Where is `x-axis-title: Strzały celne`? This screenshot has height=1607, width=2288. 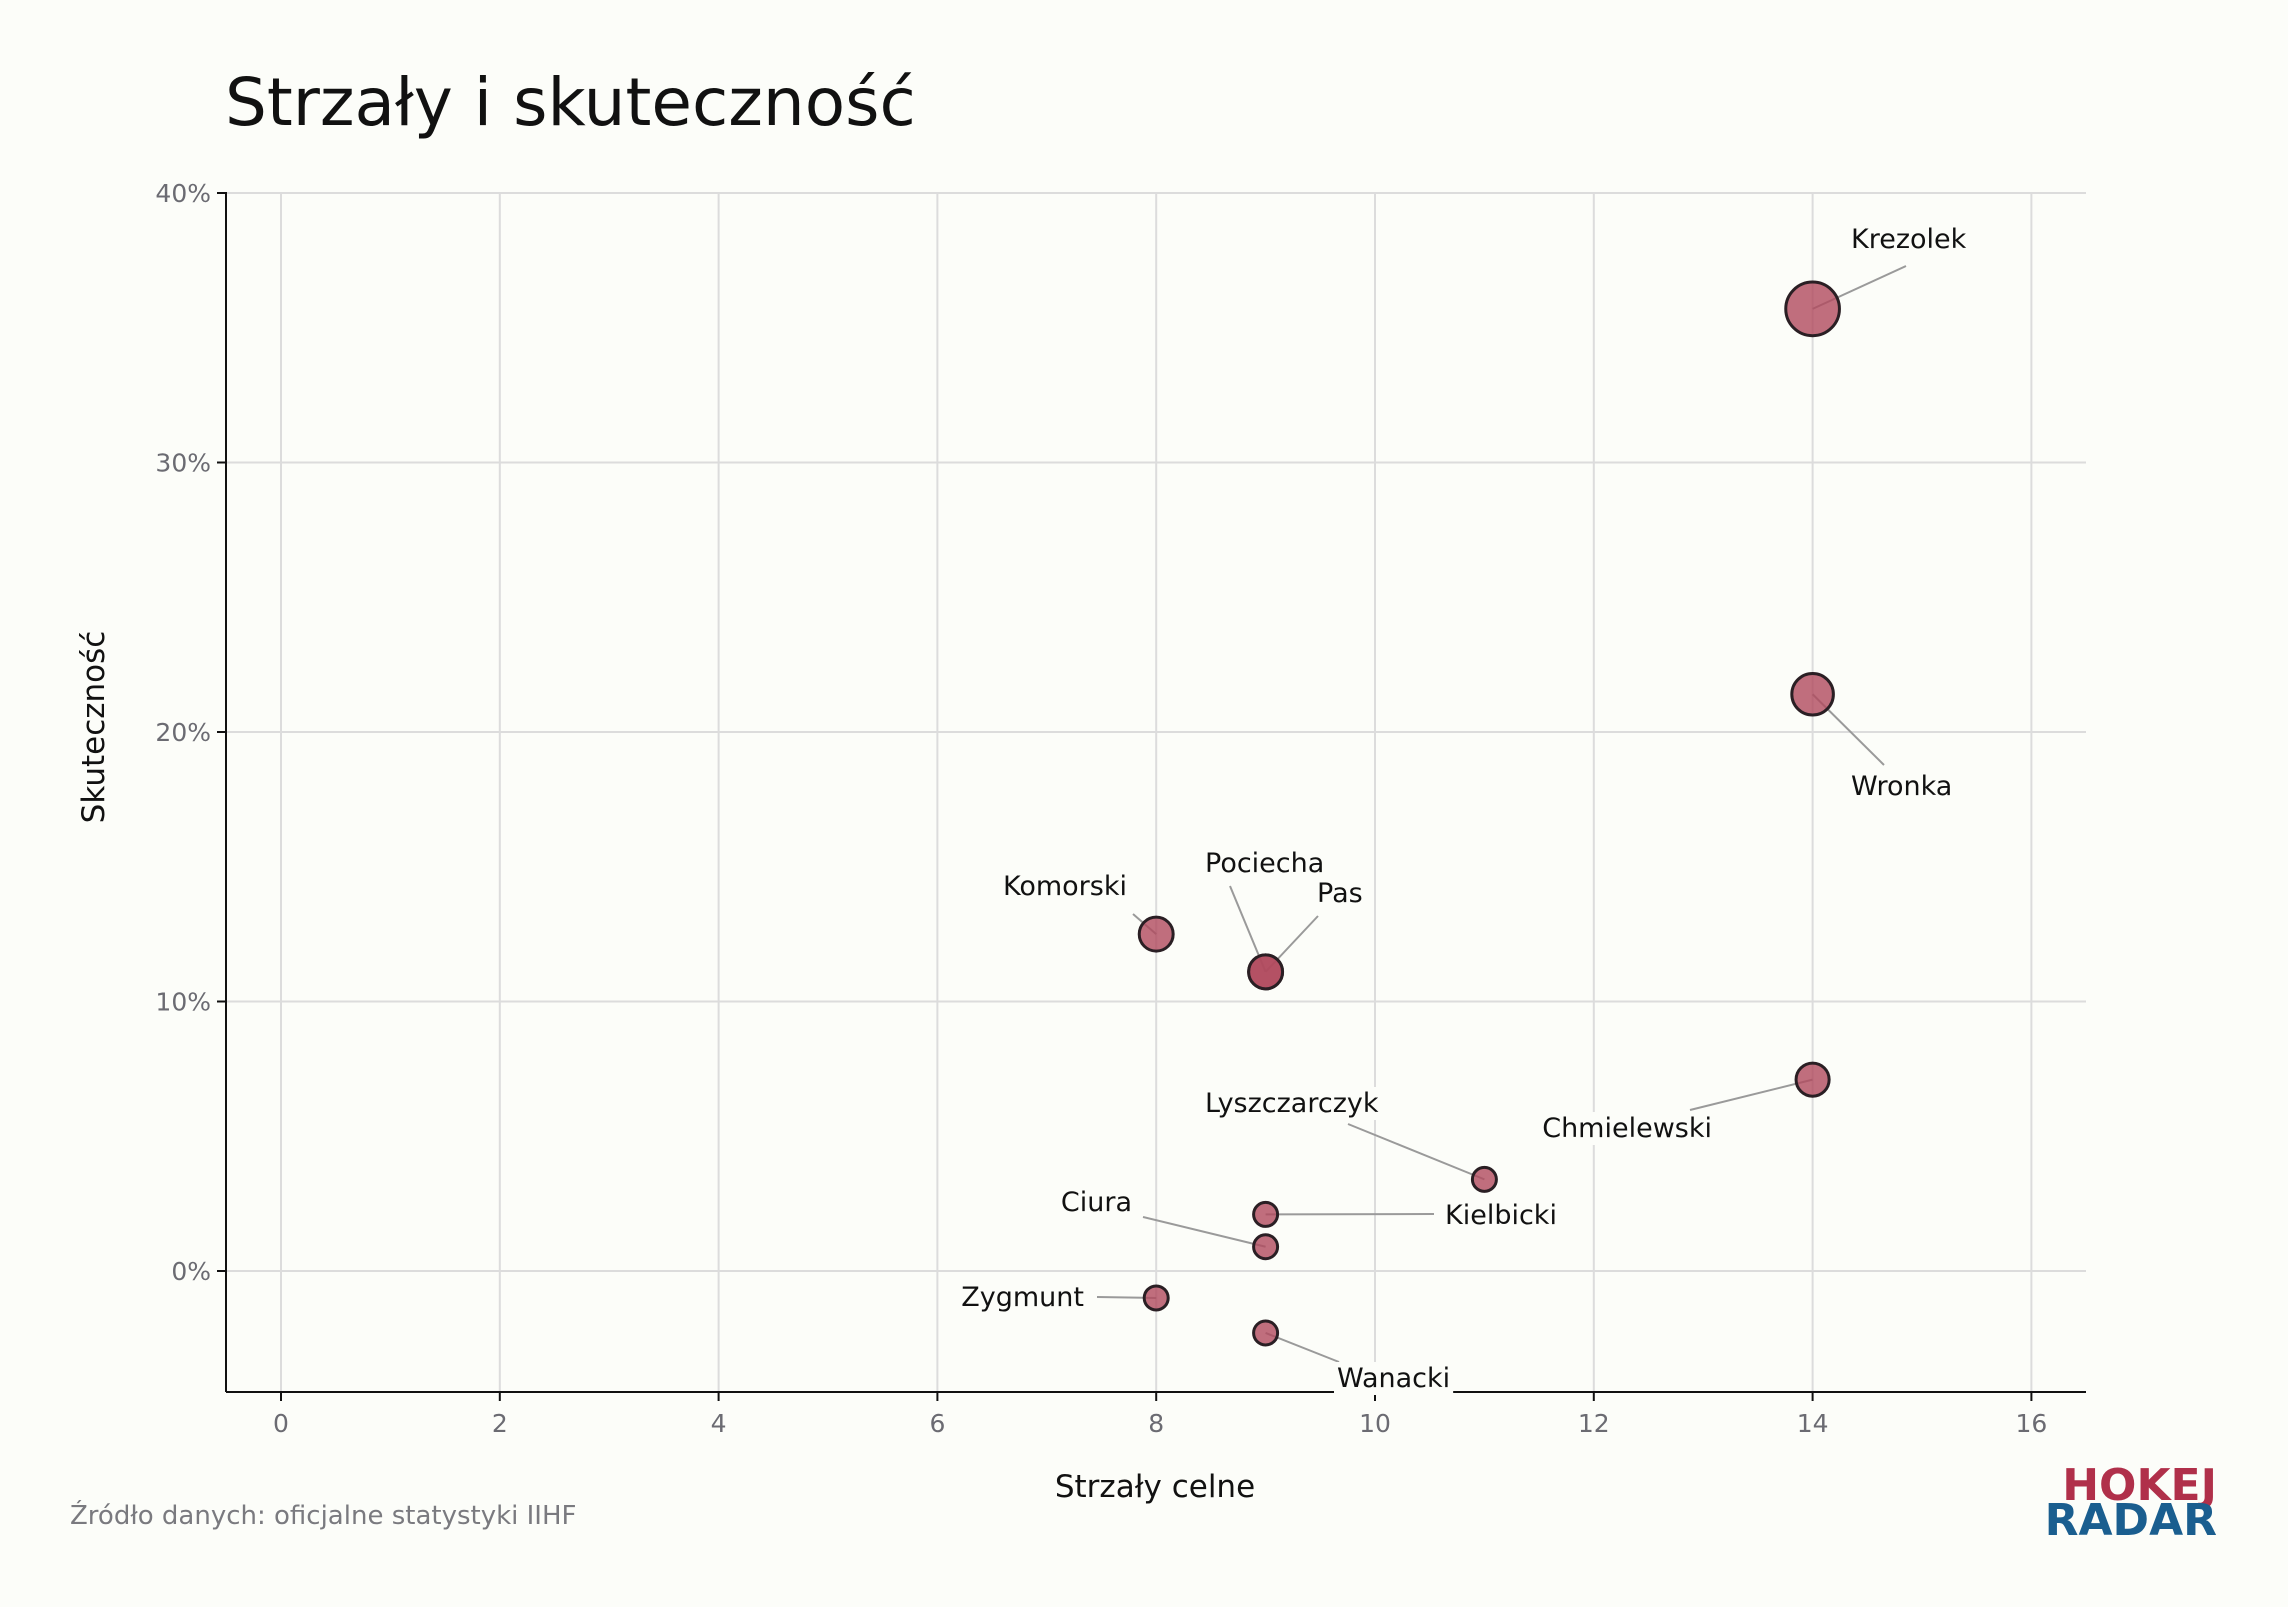 x-axis-title: Strzały celne is located at coordinates (1155, 1487).